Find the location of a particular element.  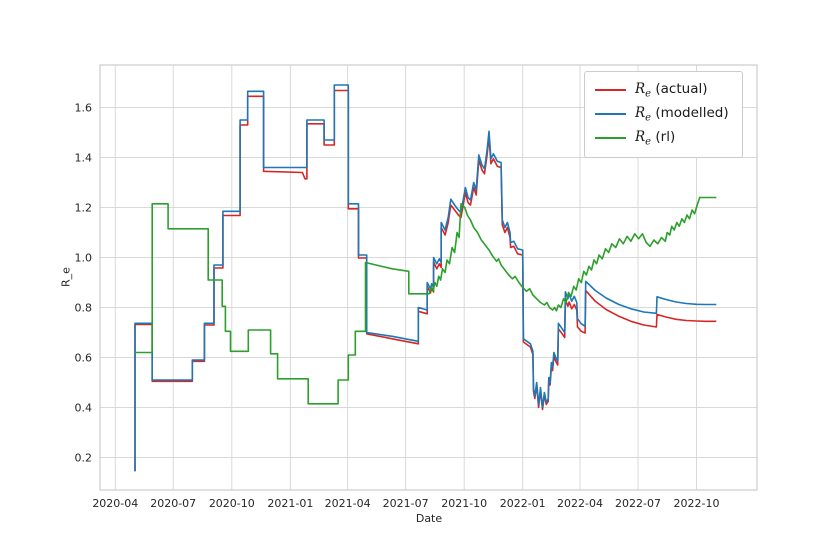

x-tick-label: 2022-07 is located at coordinates (638, 503).